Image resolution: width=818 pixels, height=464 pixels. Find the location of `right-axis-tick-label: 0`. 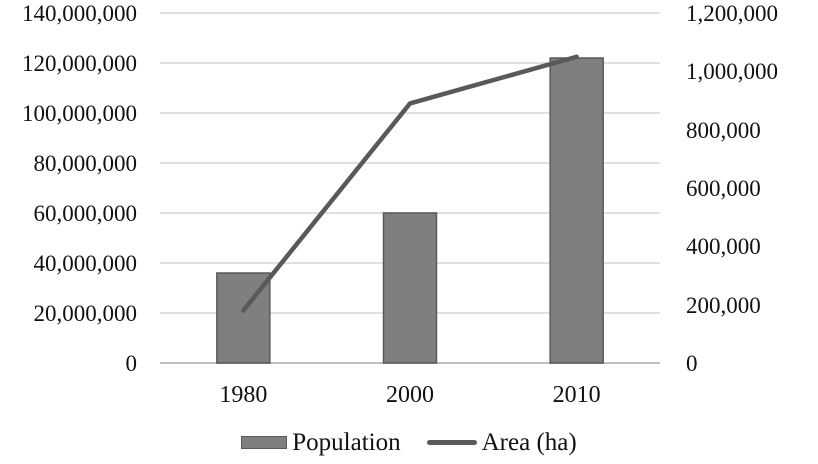

right-axis-tick-label: 0 is located at coordinates (692, 363).